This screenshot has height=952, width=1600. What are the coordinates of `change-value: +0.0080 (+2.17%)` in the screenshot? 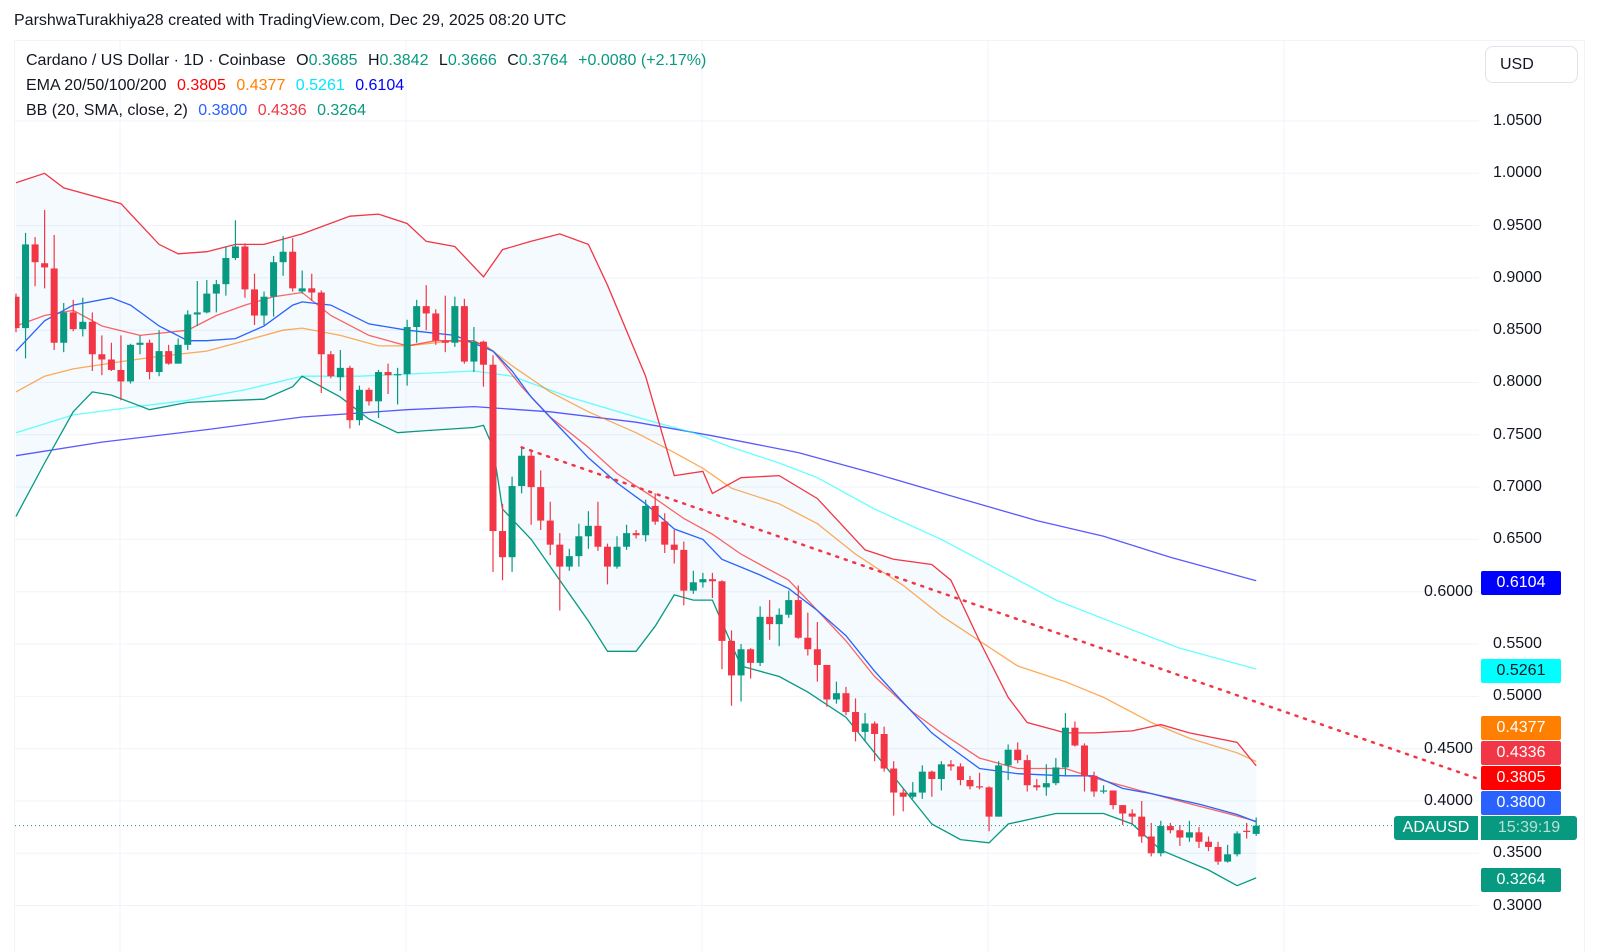 It's located at (642, 60).